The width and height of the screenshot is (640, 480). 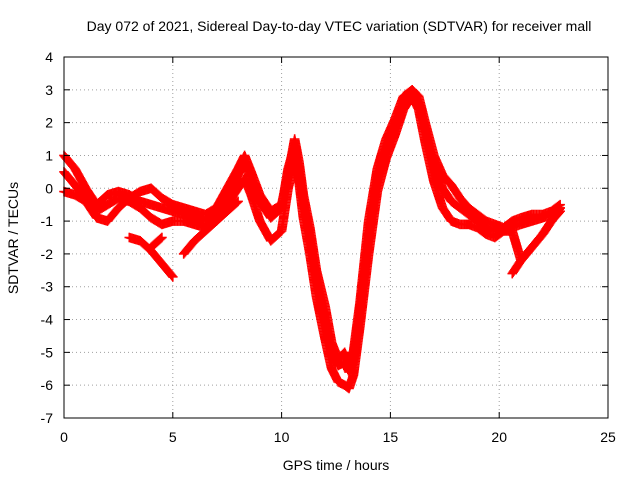 I want to click on x-tick-label: 0, so click(x=64, y=437).